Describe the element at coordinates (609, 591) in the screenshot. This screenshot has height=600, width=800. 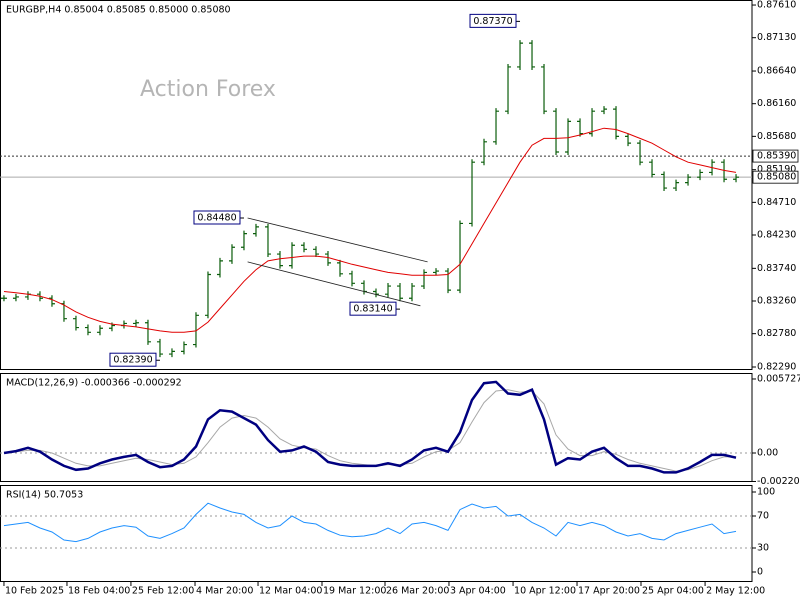
I see `x-tick-label: 17 Apr 20:00` at that location.